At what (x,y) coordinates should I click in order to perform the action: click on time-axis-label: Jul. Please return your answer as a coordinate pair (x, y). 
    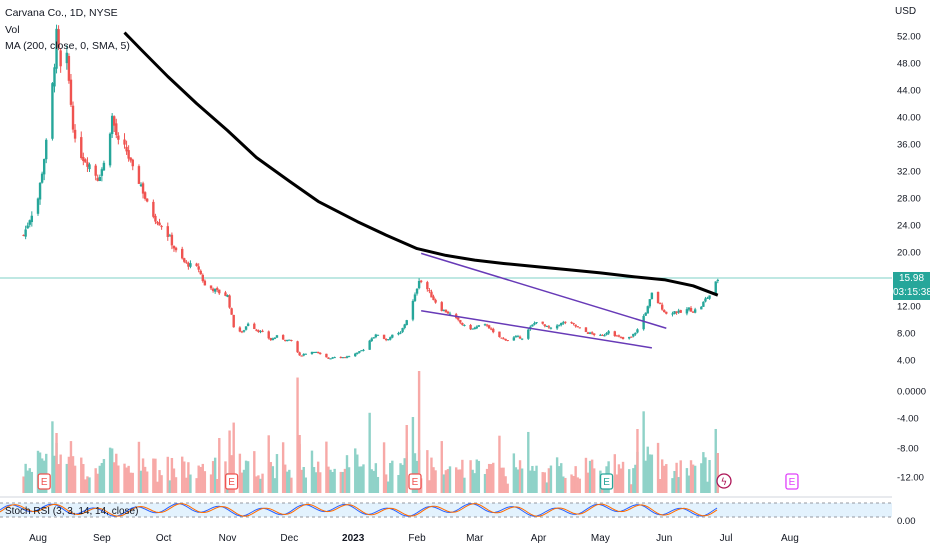
    Looking at the image, I should click on (726, 538).